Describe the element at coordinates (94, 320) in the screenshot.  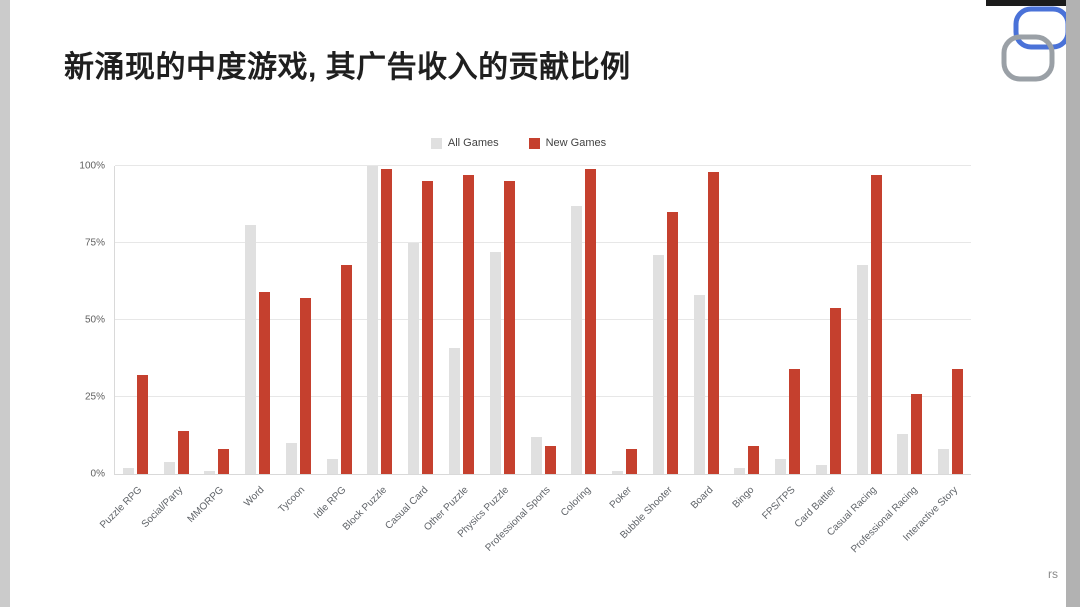
I see `y-tick-label: 50%` at that location.